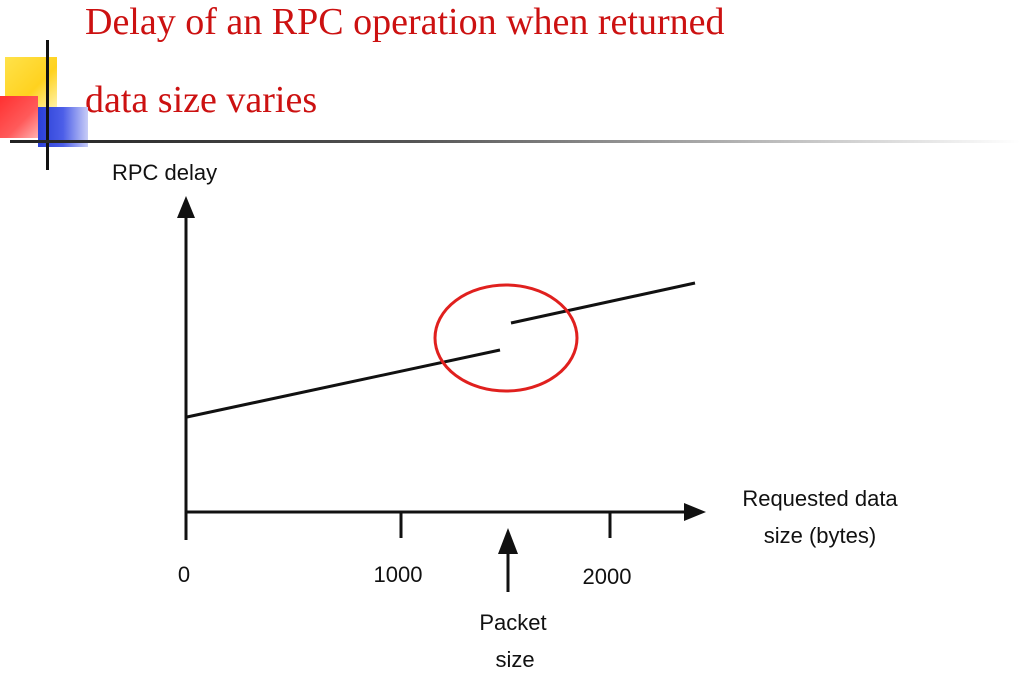 The image size is (1024, 682). I want to click on x-axis-label-line-1: Requested data, so click(820, 498).